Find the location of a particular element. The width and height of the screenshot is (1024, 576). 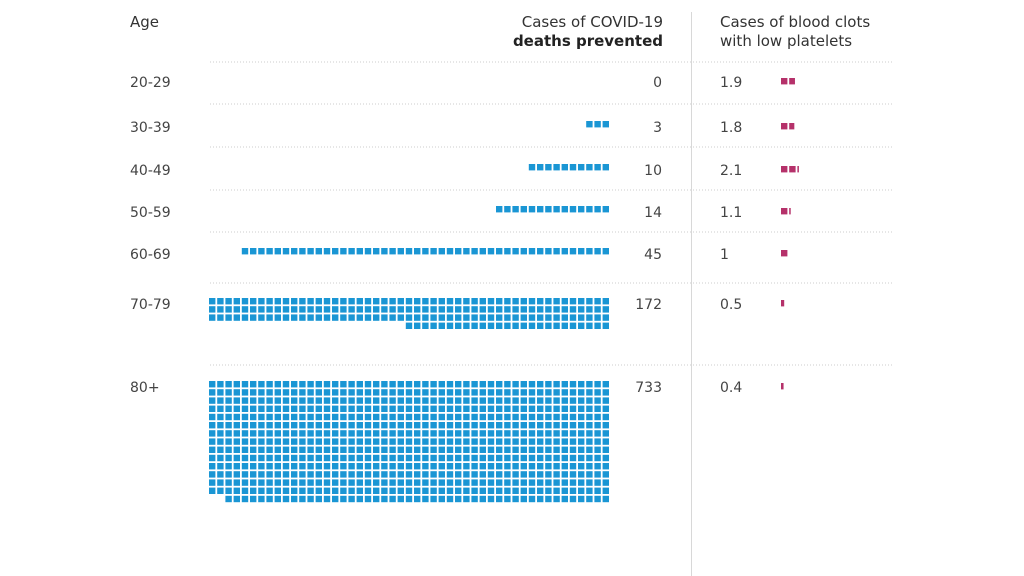

clots-value-label: 1.8 is located at coordinates (731, 128).